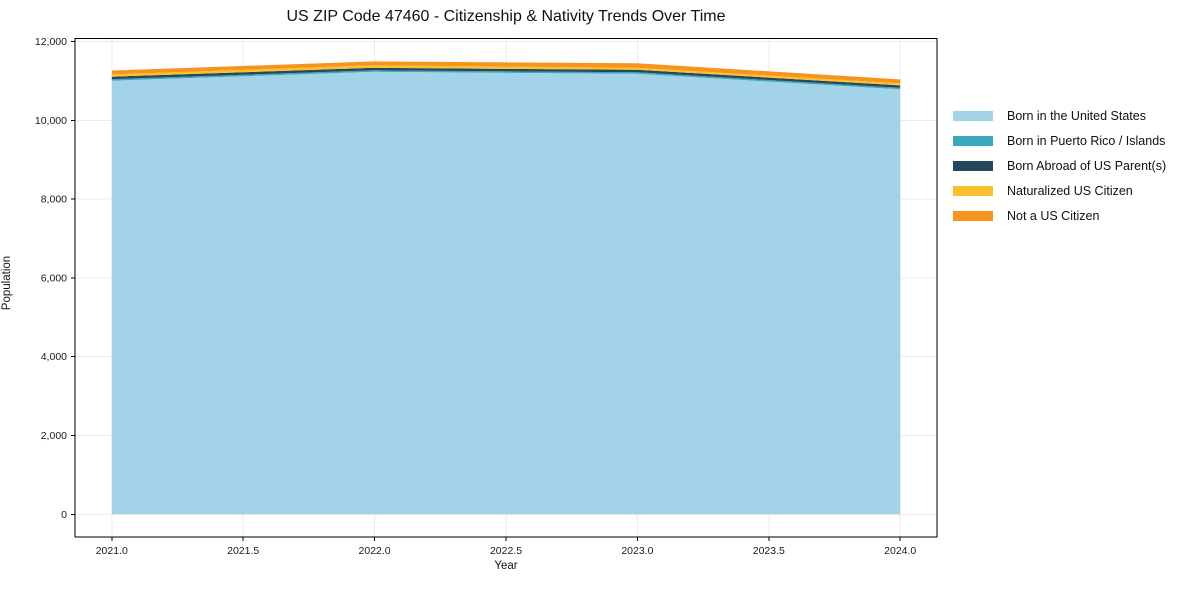 The image size is (1189, 590). I want to click on y-tick-label: 6,000, so click(54, 278).